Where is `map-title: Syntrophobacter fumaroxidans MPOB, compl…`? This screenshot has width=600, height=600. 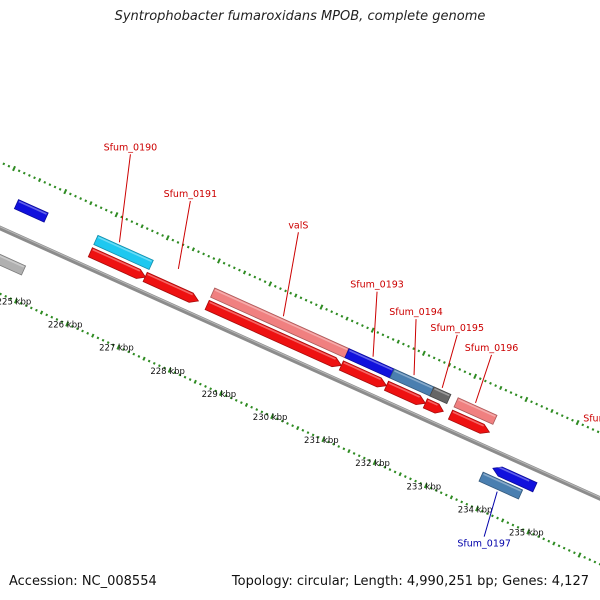
map-title: Syntrophobacter fumaroxidans MPOB, compl… is located at coordinates (300, 16).